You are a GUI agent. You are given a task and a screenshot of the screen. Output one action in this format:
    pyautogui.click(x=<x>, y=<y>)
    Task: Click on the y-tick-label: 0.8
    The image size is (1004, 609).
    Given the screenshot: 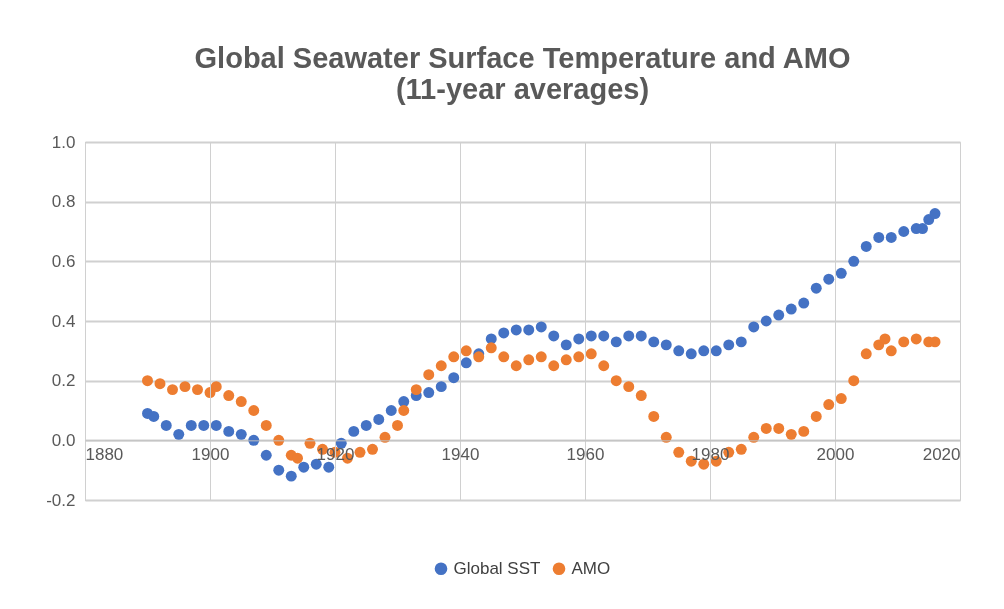 What is the action you would take?
    pyautogui.click(x=63, y=202)
    